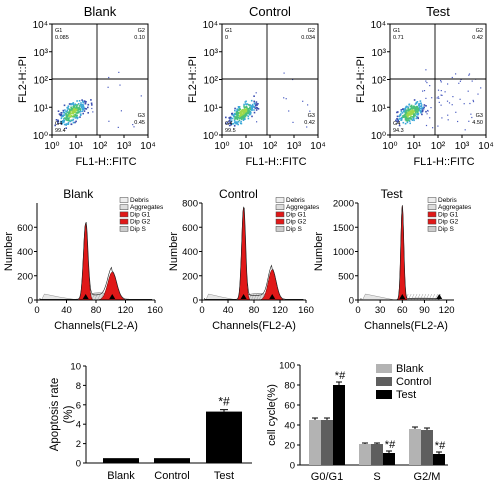 The height and width of the screenshot is (487, 500). Describe the element at coordinates (124, 146) in the screenshot. I see `flow-xtick-label: 10³` at that location.